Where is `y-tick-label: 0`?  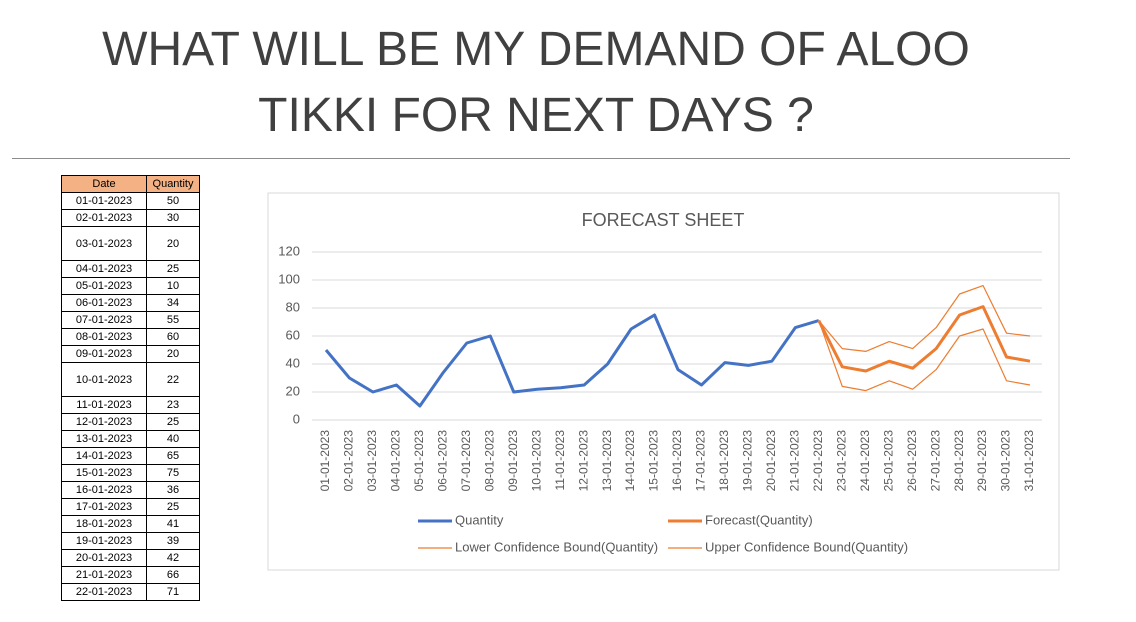 y-tick-label: 0 is located at coordinates (296, 418).